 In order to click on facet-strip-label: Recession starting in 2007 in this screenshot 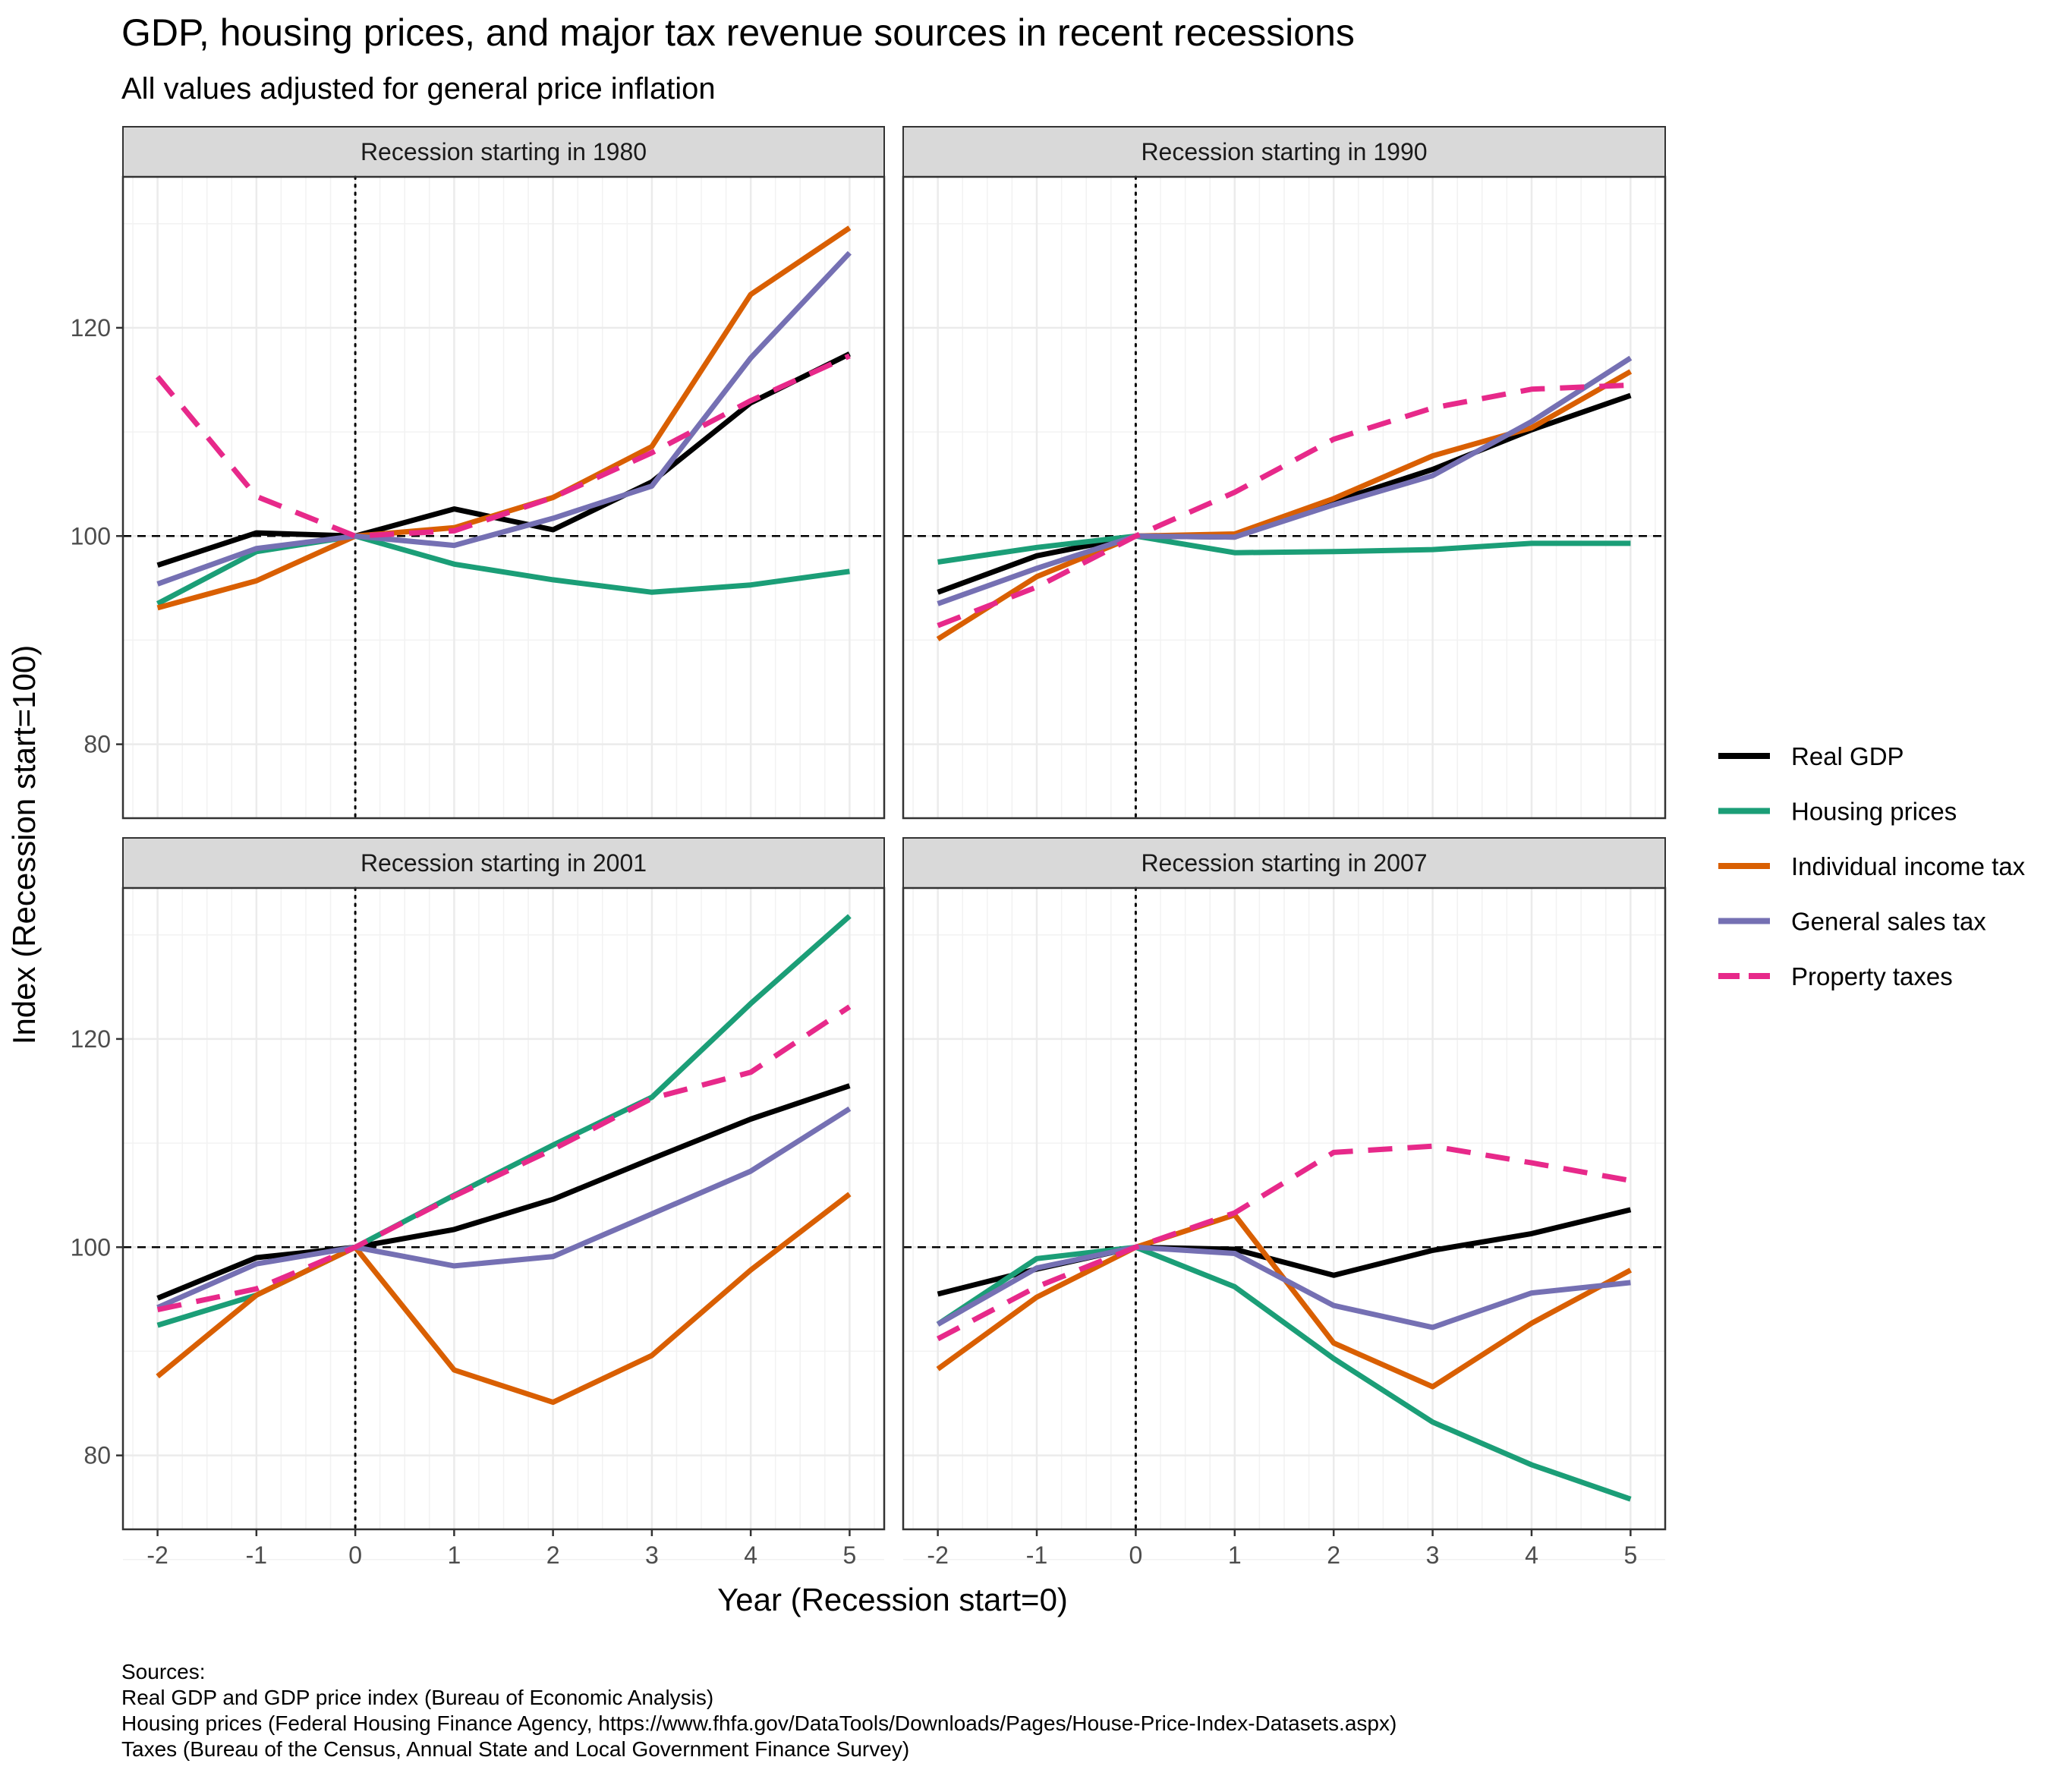, I will do `click(1284, 863)`.